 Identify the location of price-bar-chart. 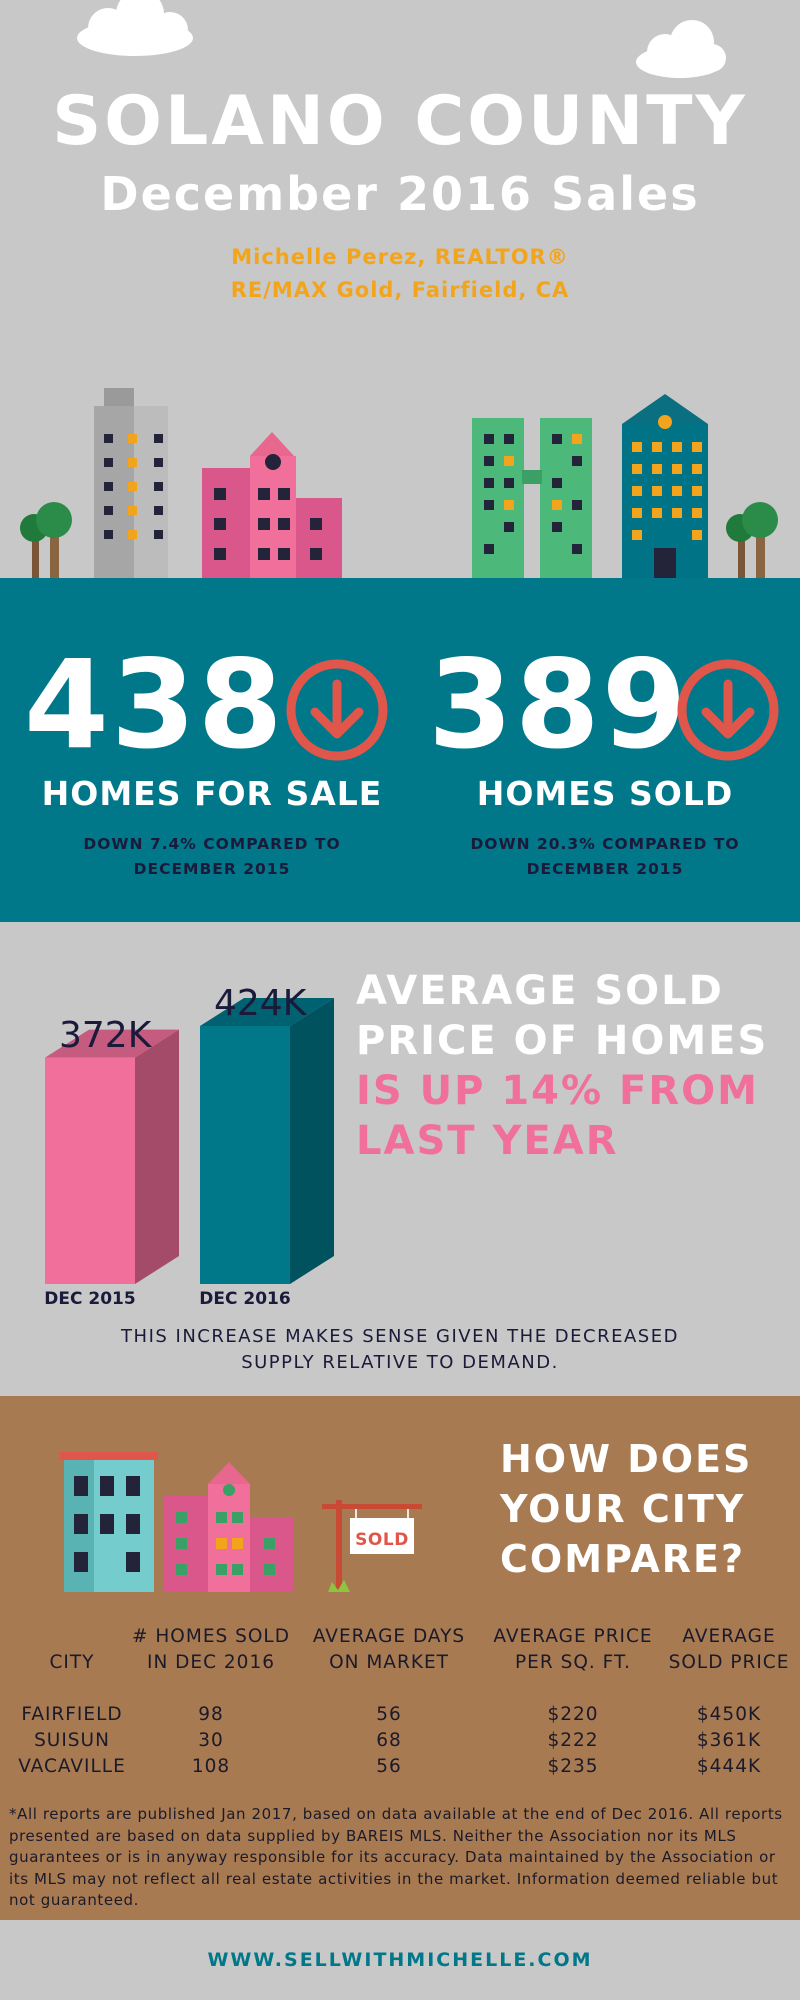
(189, 1141).